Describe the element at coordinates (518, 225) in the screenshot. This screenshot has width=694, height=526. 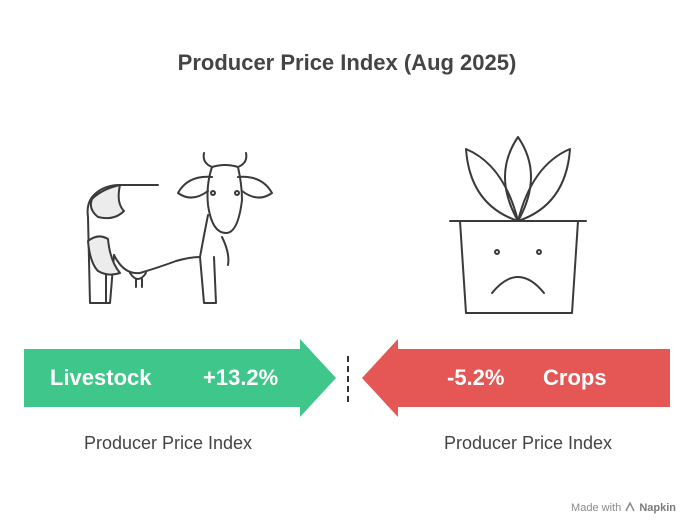
I see `sad-plant-pot-icon` at that location.